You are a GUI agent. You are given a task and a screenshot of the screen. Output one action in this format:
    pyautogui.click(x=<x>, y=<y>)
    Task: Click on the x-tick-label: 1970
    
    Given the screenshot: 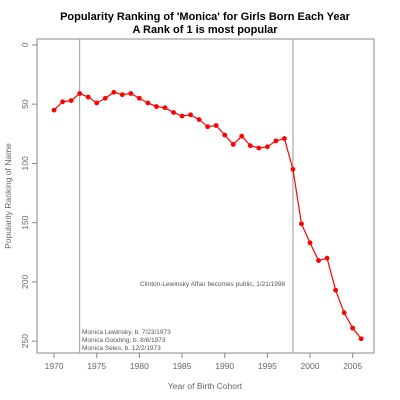 What is the action you would take?
    pyautogui.click(x=54, y=366)
    